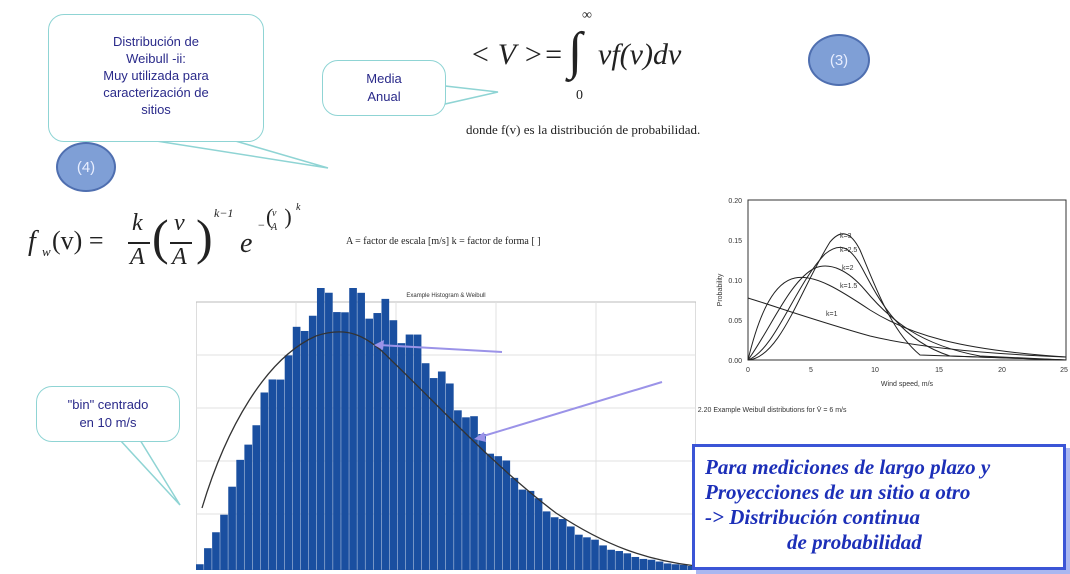 Image resolution: width=1070 pixels, height=574 pixels. What do you see at coordinates (274, 227) in the screenshot?
I see `formula-exp-den: A` at bounding box center [274, 227].